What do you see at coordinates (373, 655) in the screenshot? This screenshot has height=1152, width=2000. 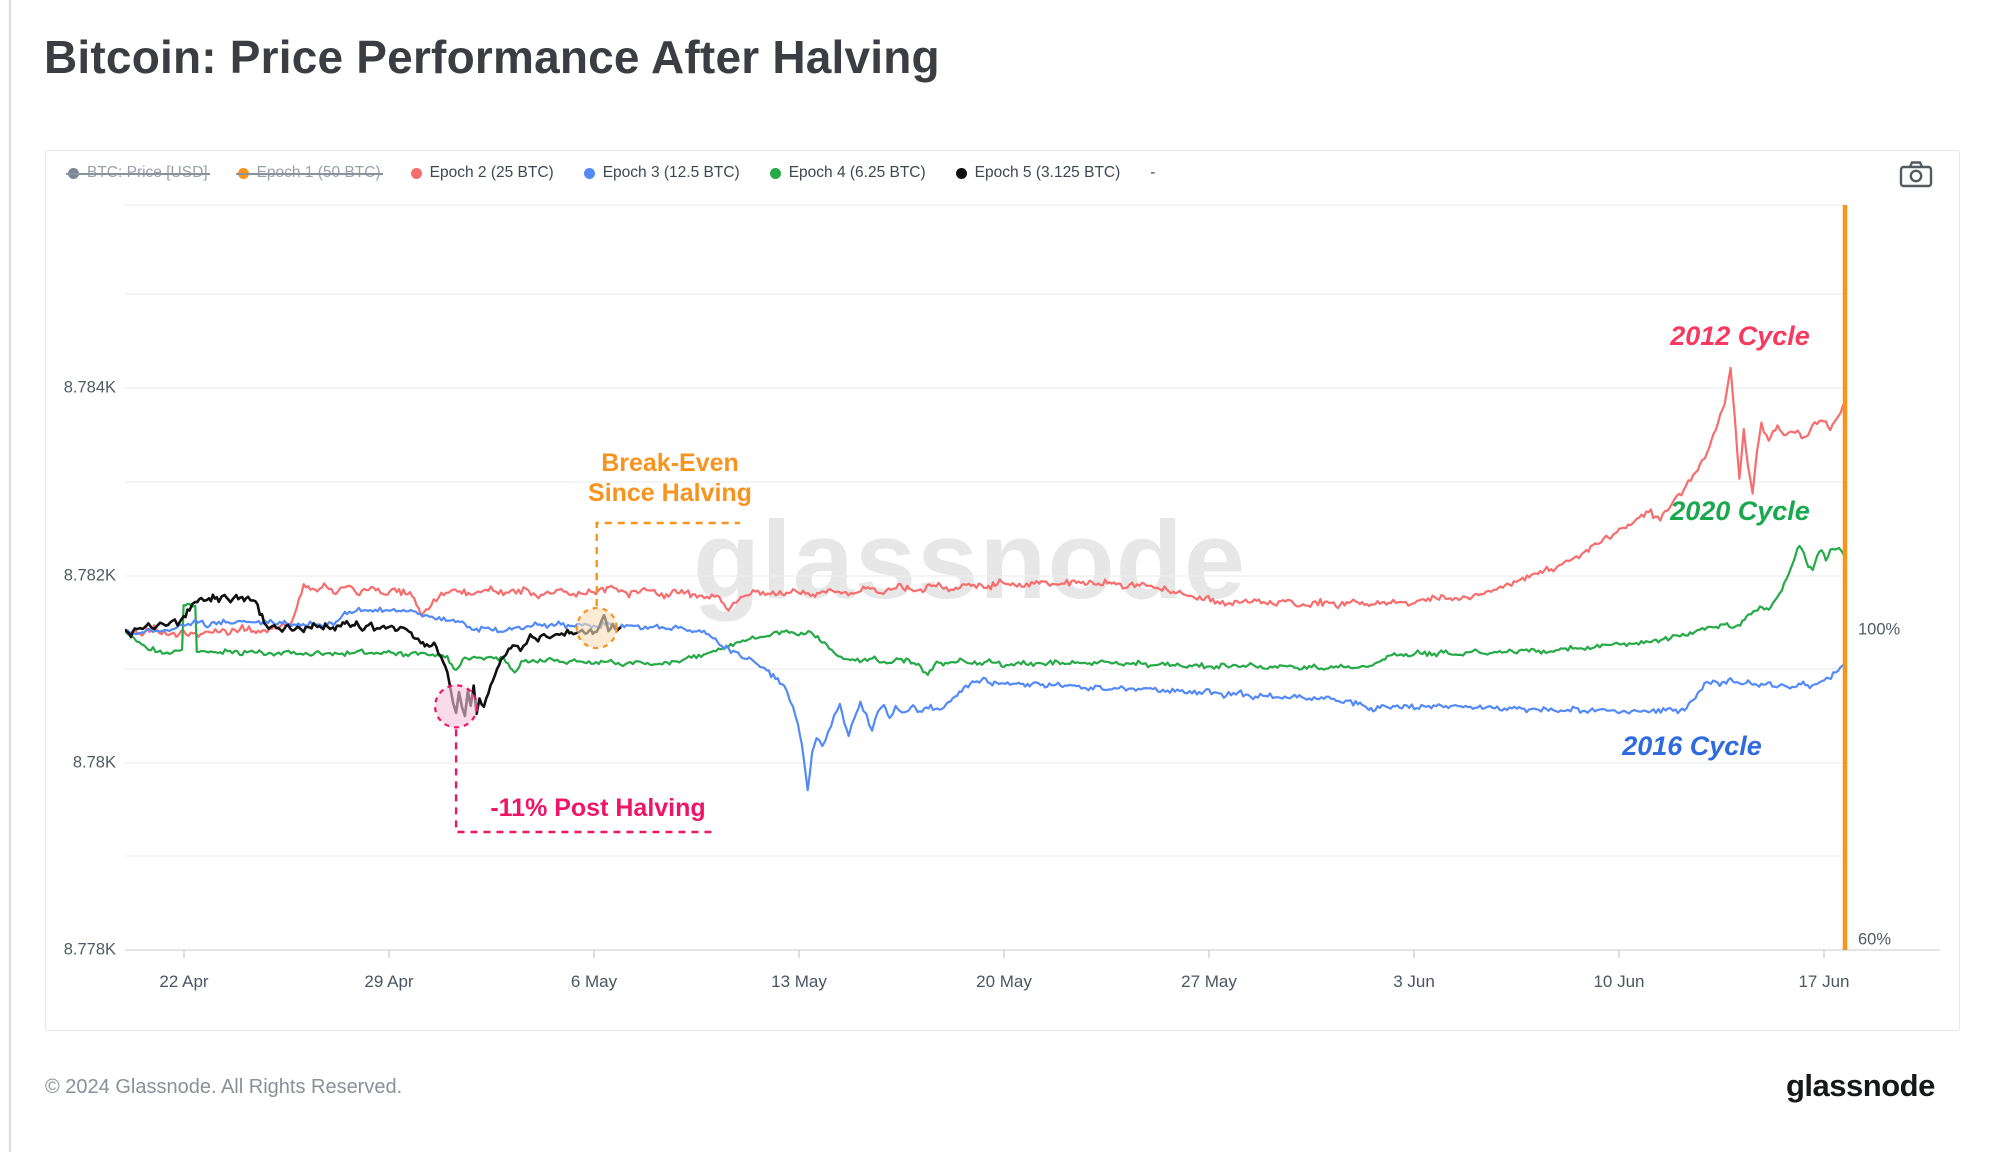 I see `series-line-epoch-5-3-125-btc` at bounding box center [373, 655].